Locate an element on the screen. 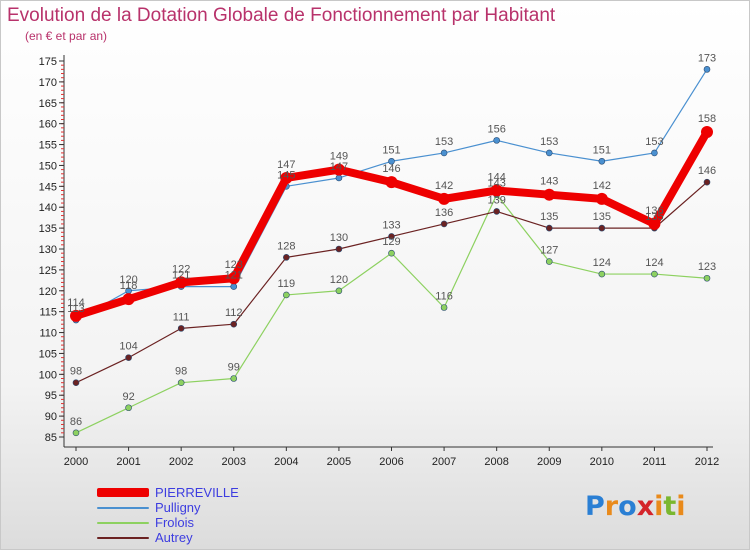  data-label-autrey: 112 is located at coordinates (234, 313).